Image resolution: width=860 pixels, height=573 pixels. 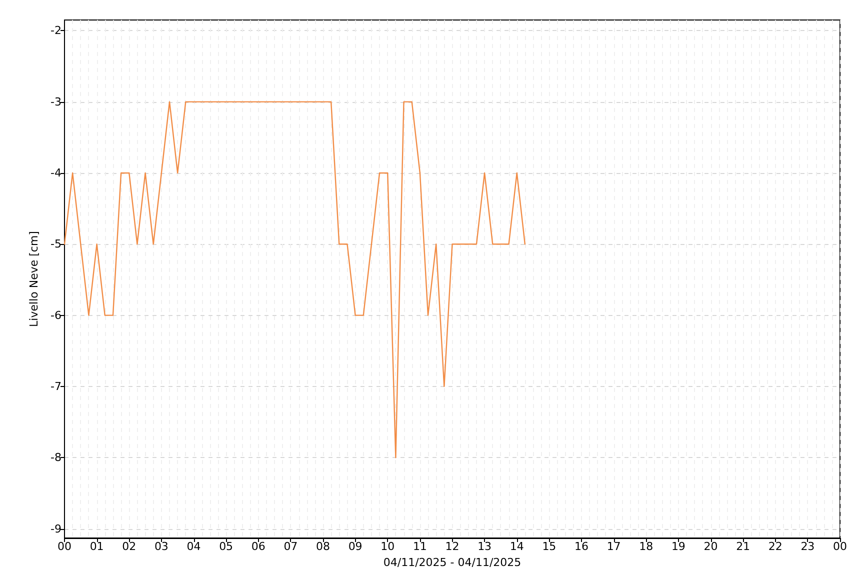 What do you see at coordinates (355, 546) in the screenshot?
I see `x-tick-label: 09` at bounding box center [355, 546].